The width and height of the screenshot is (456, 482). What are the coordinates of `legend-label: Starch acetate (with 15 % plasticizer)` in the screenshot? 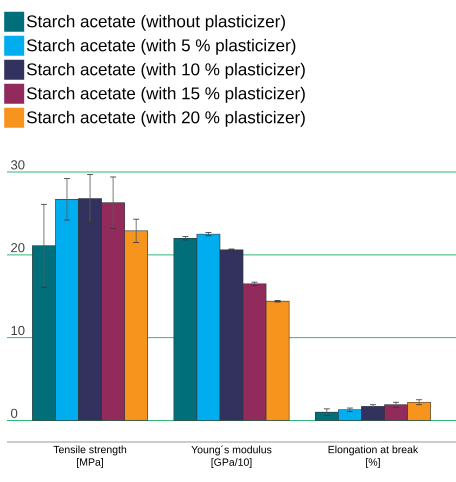 It's located at (165, 94).